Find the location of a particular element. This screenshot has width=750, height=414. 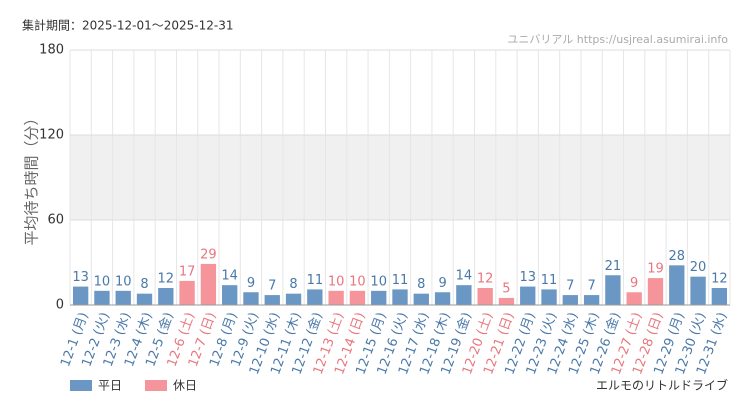

value-label: 21 is located at coordinates (613, 266).